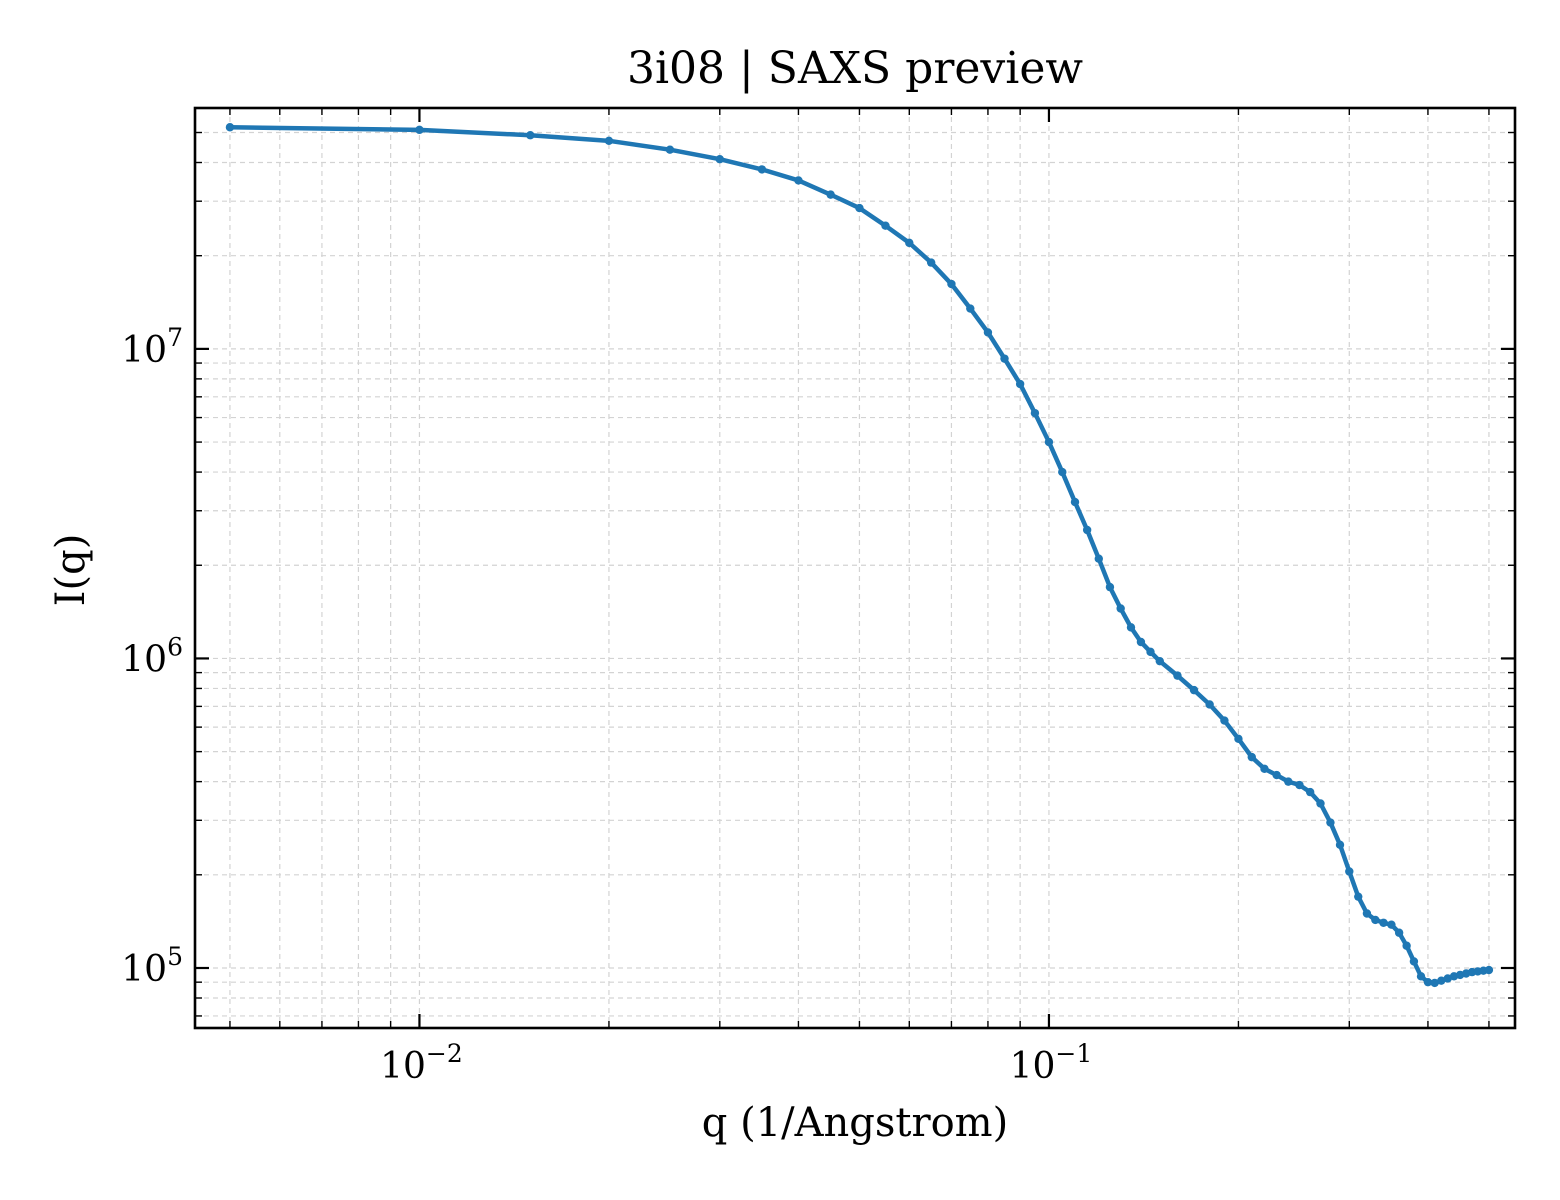  I want to click on x-tick-label-exponent: −2, so click(444, 1053).